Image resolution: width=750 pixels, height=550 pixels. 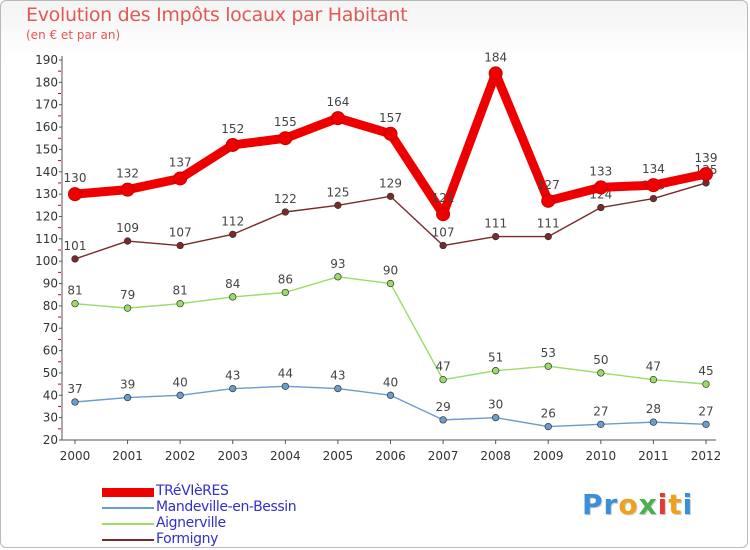 What do you see at coordinates (127, 228) in the screenshot?
I see `data-label: 109` at bounding box center [127, 228].